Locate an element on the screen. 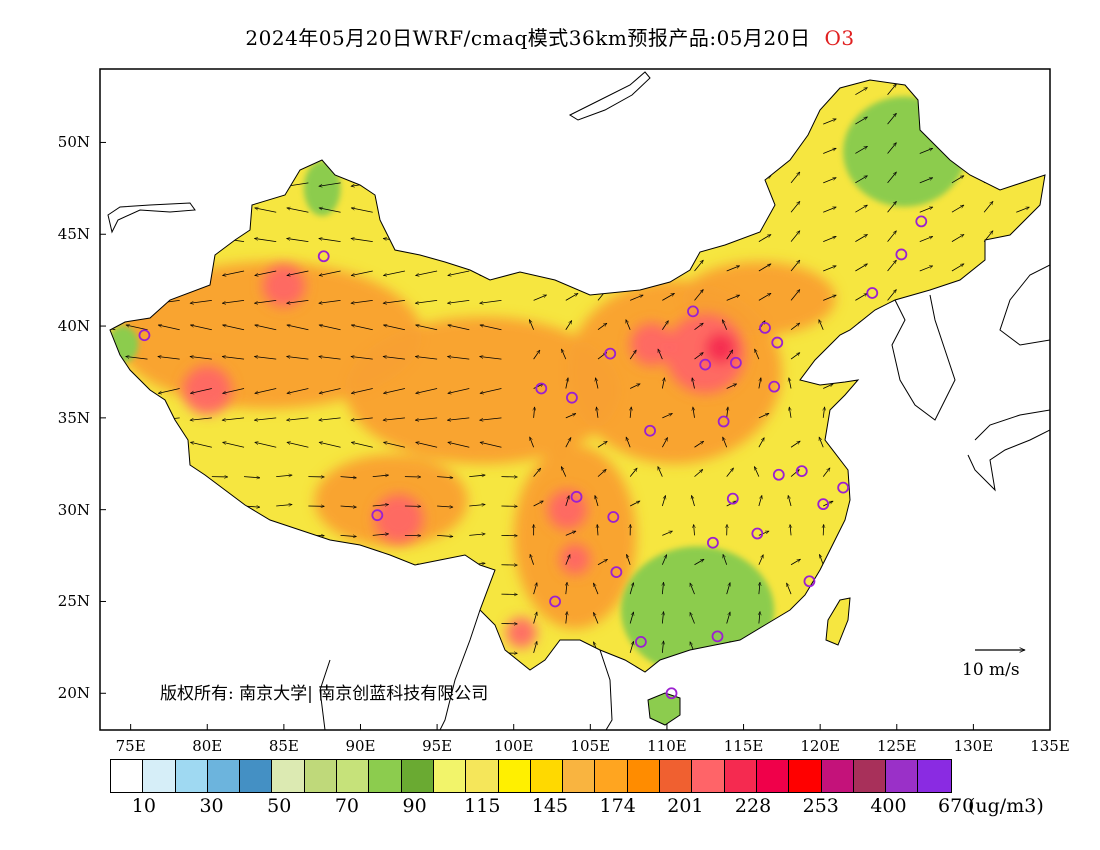 Image resolution: width=1100 pixels, height=850 pixels. colorbar-label: 253 is located at coordinates (820, 806).